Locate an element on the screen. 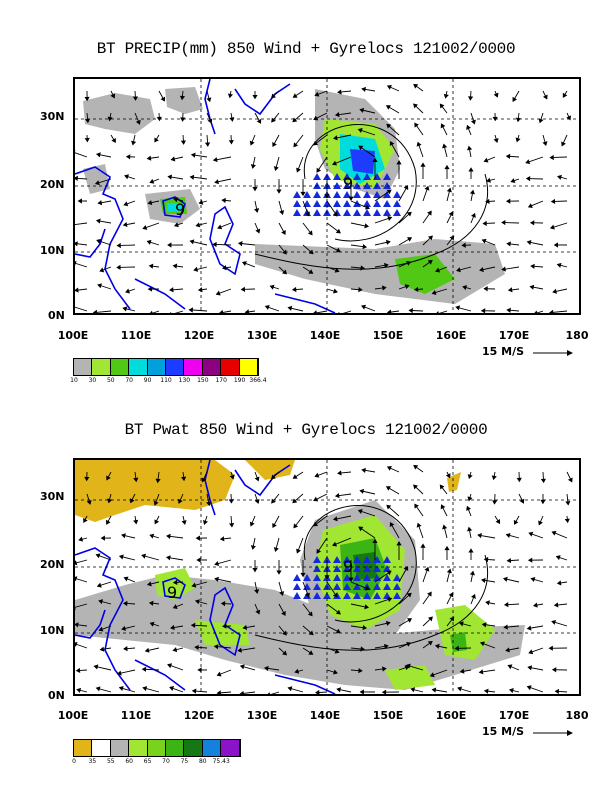 The height and width of the screenshot is (792, 612). colorbar-label: 130 is located at coordinates (184, 380).